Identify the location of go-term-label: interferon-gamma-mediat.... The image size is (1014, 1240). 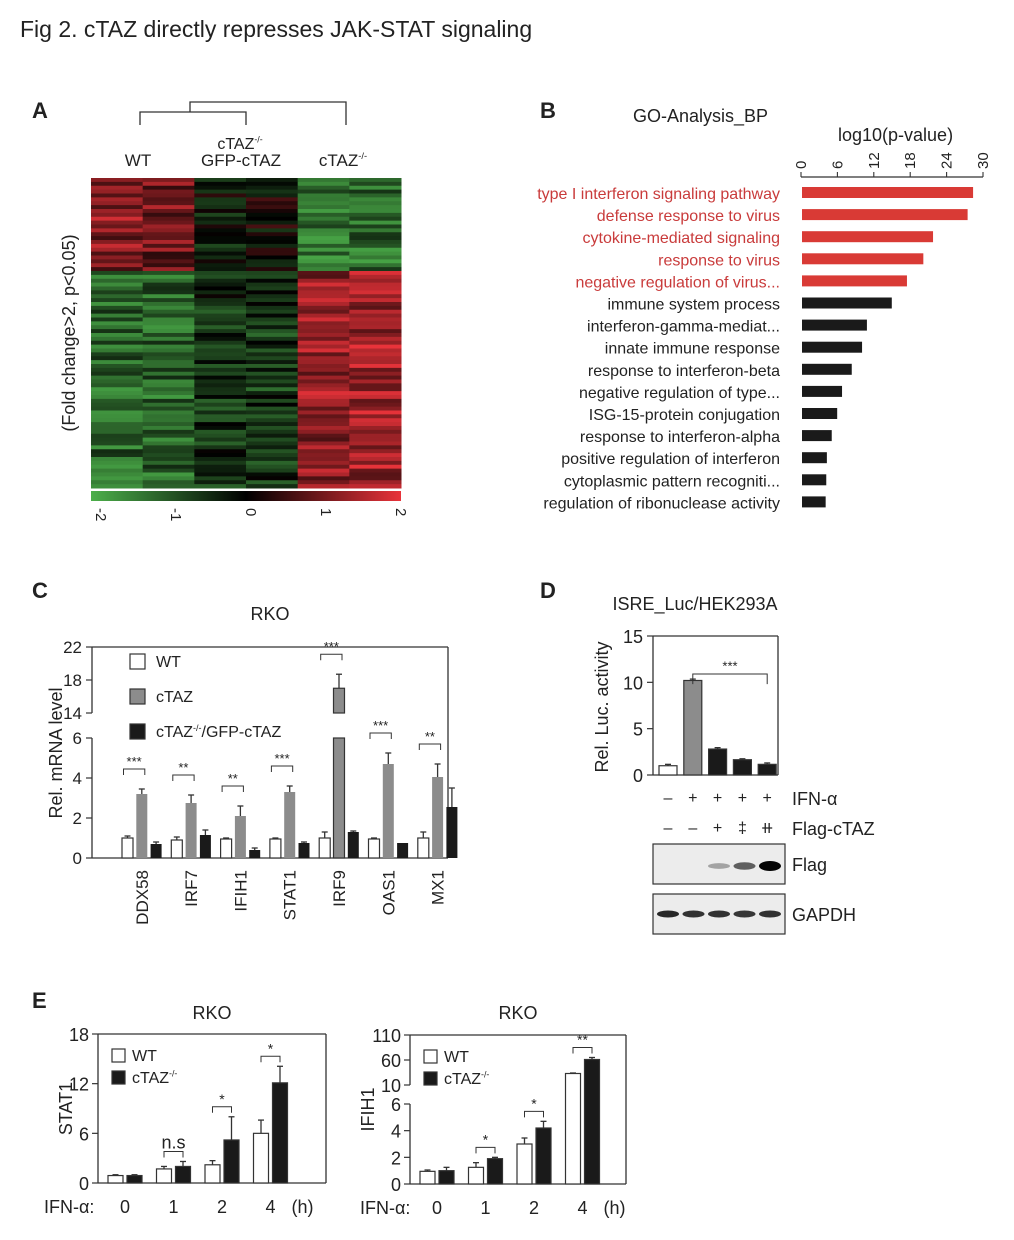
(683, 327).